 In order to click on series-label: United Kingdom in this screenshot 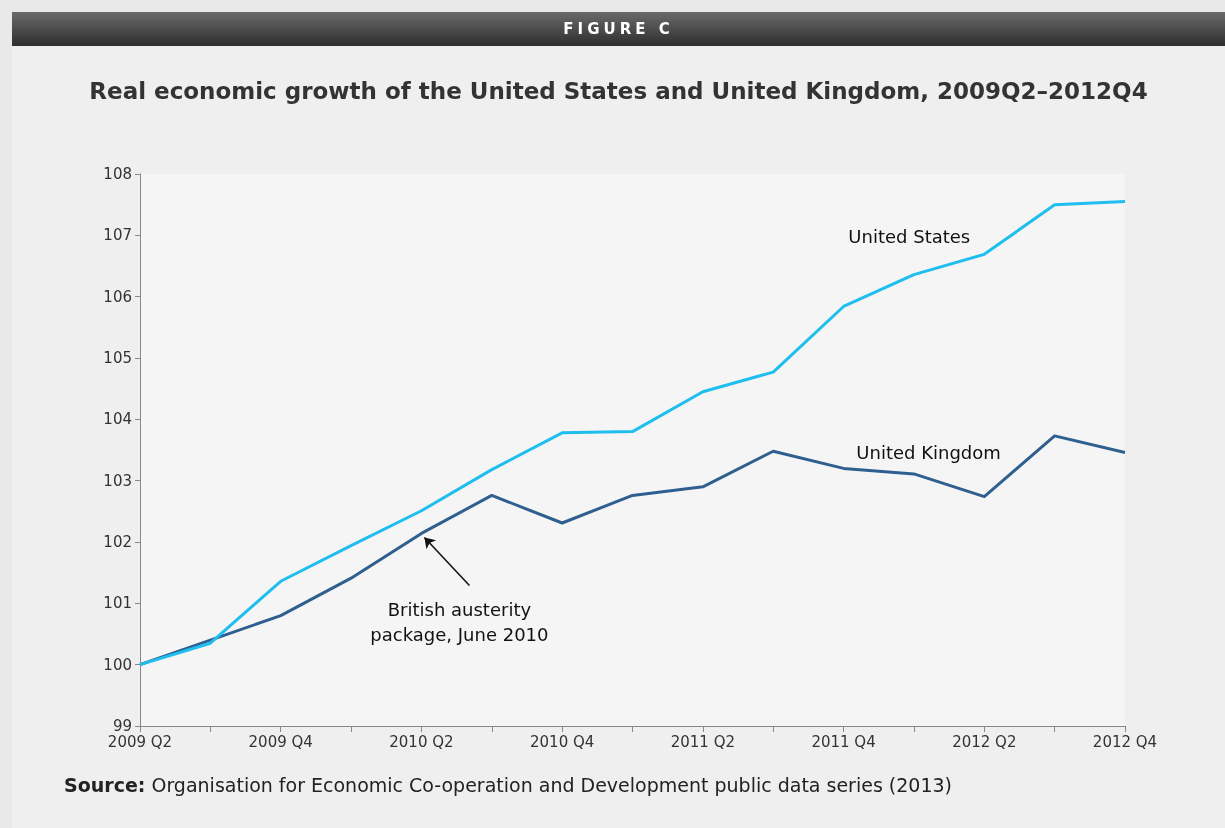, I will do `click(928, 452)`.